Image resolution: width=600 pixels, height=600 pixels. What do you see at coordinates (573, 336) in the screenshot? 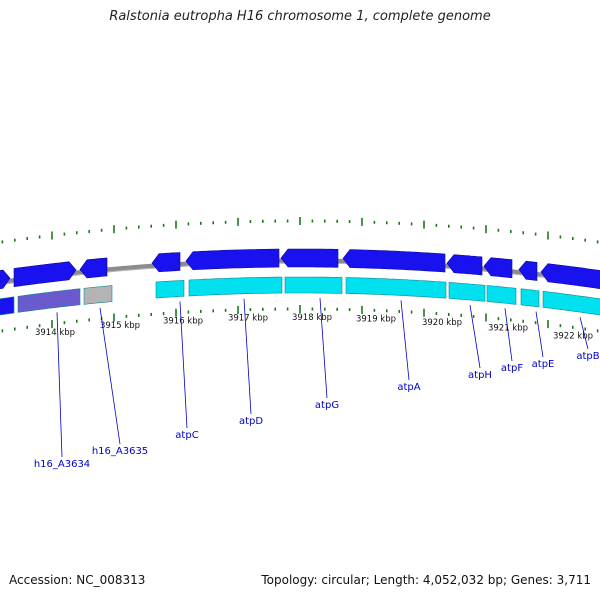
I see `kbp-label: 3922 kbp` at bounding box center [573, 336].